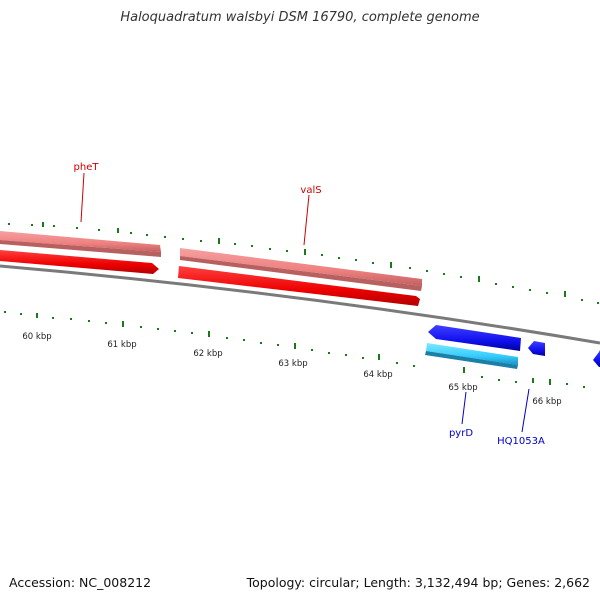 Image resolution: width=600 pixels, height=600 pixels. Describe the element at coordinates (310, 190) in the screenshot. I see `gene-label-valS: valS` at that location.